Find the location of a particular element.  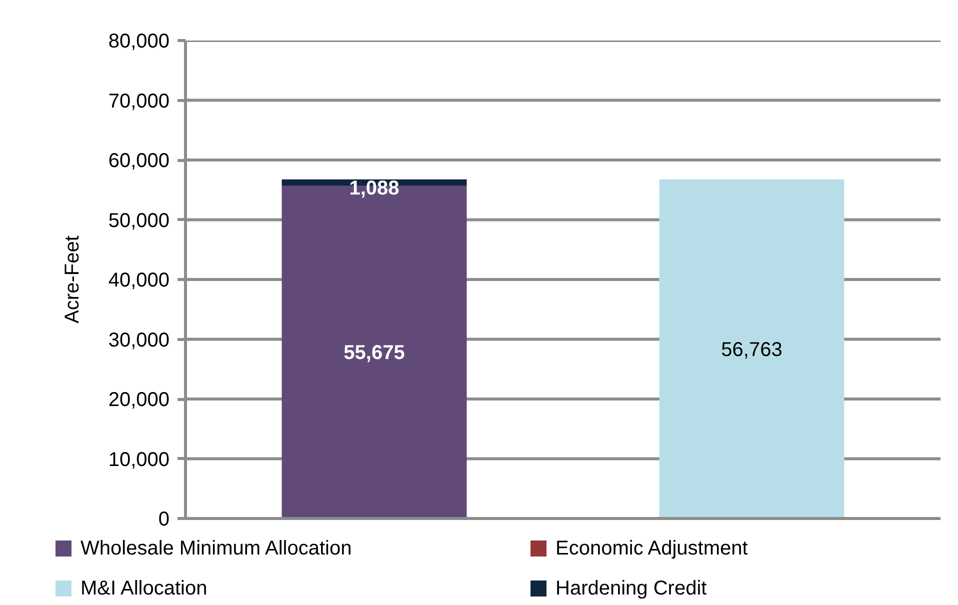

data-label: 55,675 is located at coordinates (374, 353).